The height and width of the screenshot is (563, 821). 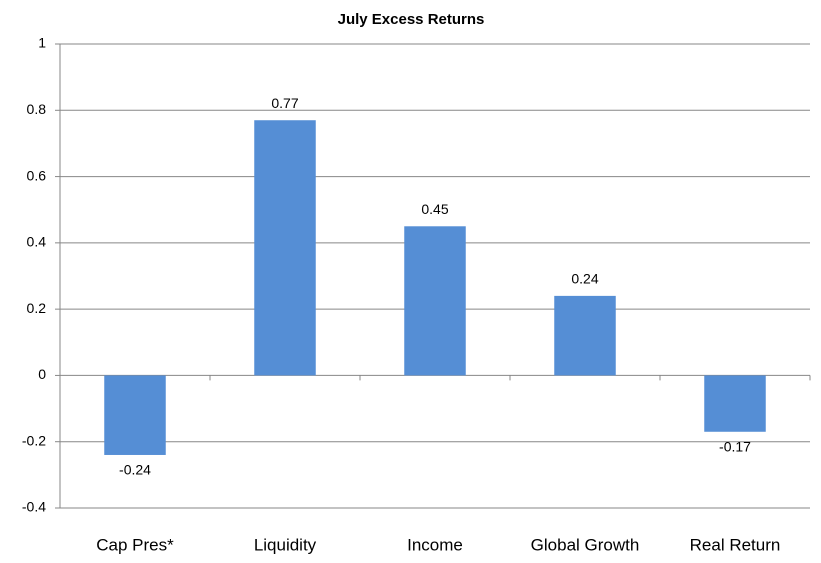 I want to click on data-label: -0.24, so click(x=135, y=470).